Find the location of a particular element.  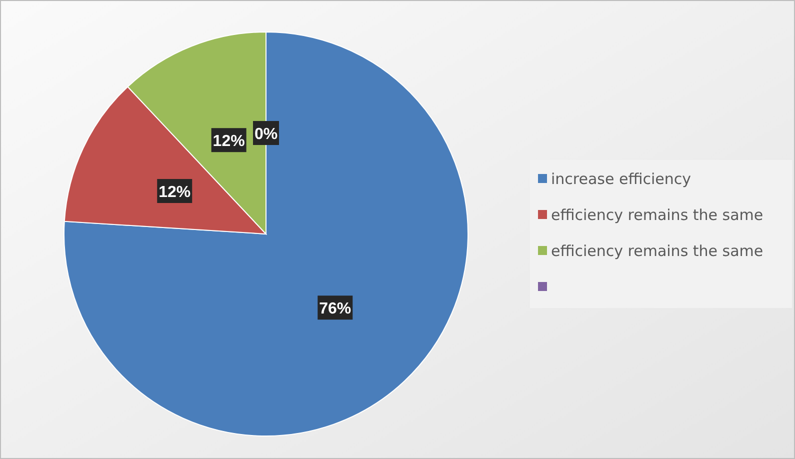

text: 0% is located at coordinates (266, 134).